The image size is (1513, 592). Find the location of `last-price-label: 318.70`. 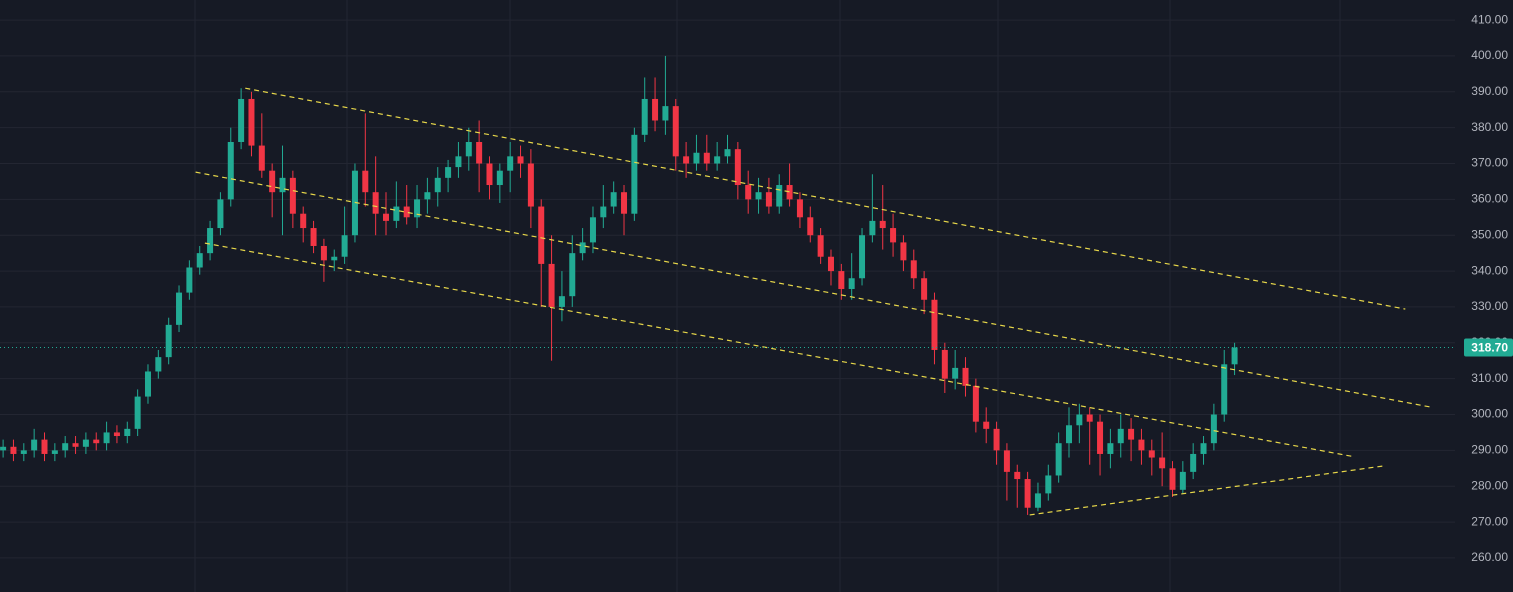

last-price-label: 318.70 is located at coordinates (1489, 348).